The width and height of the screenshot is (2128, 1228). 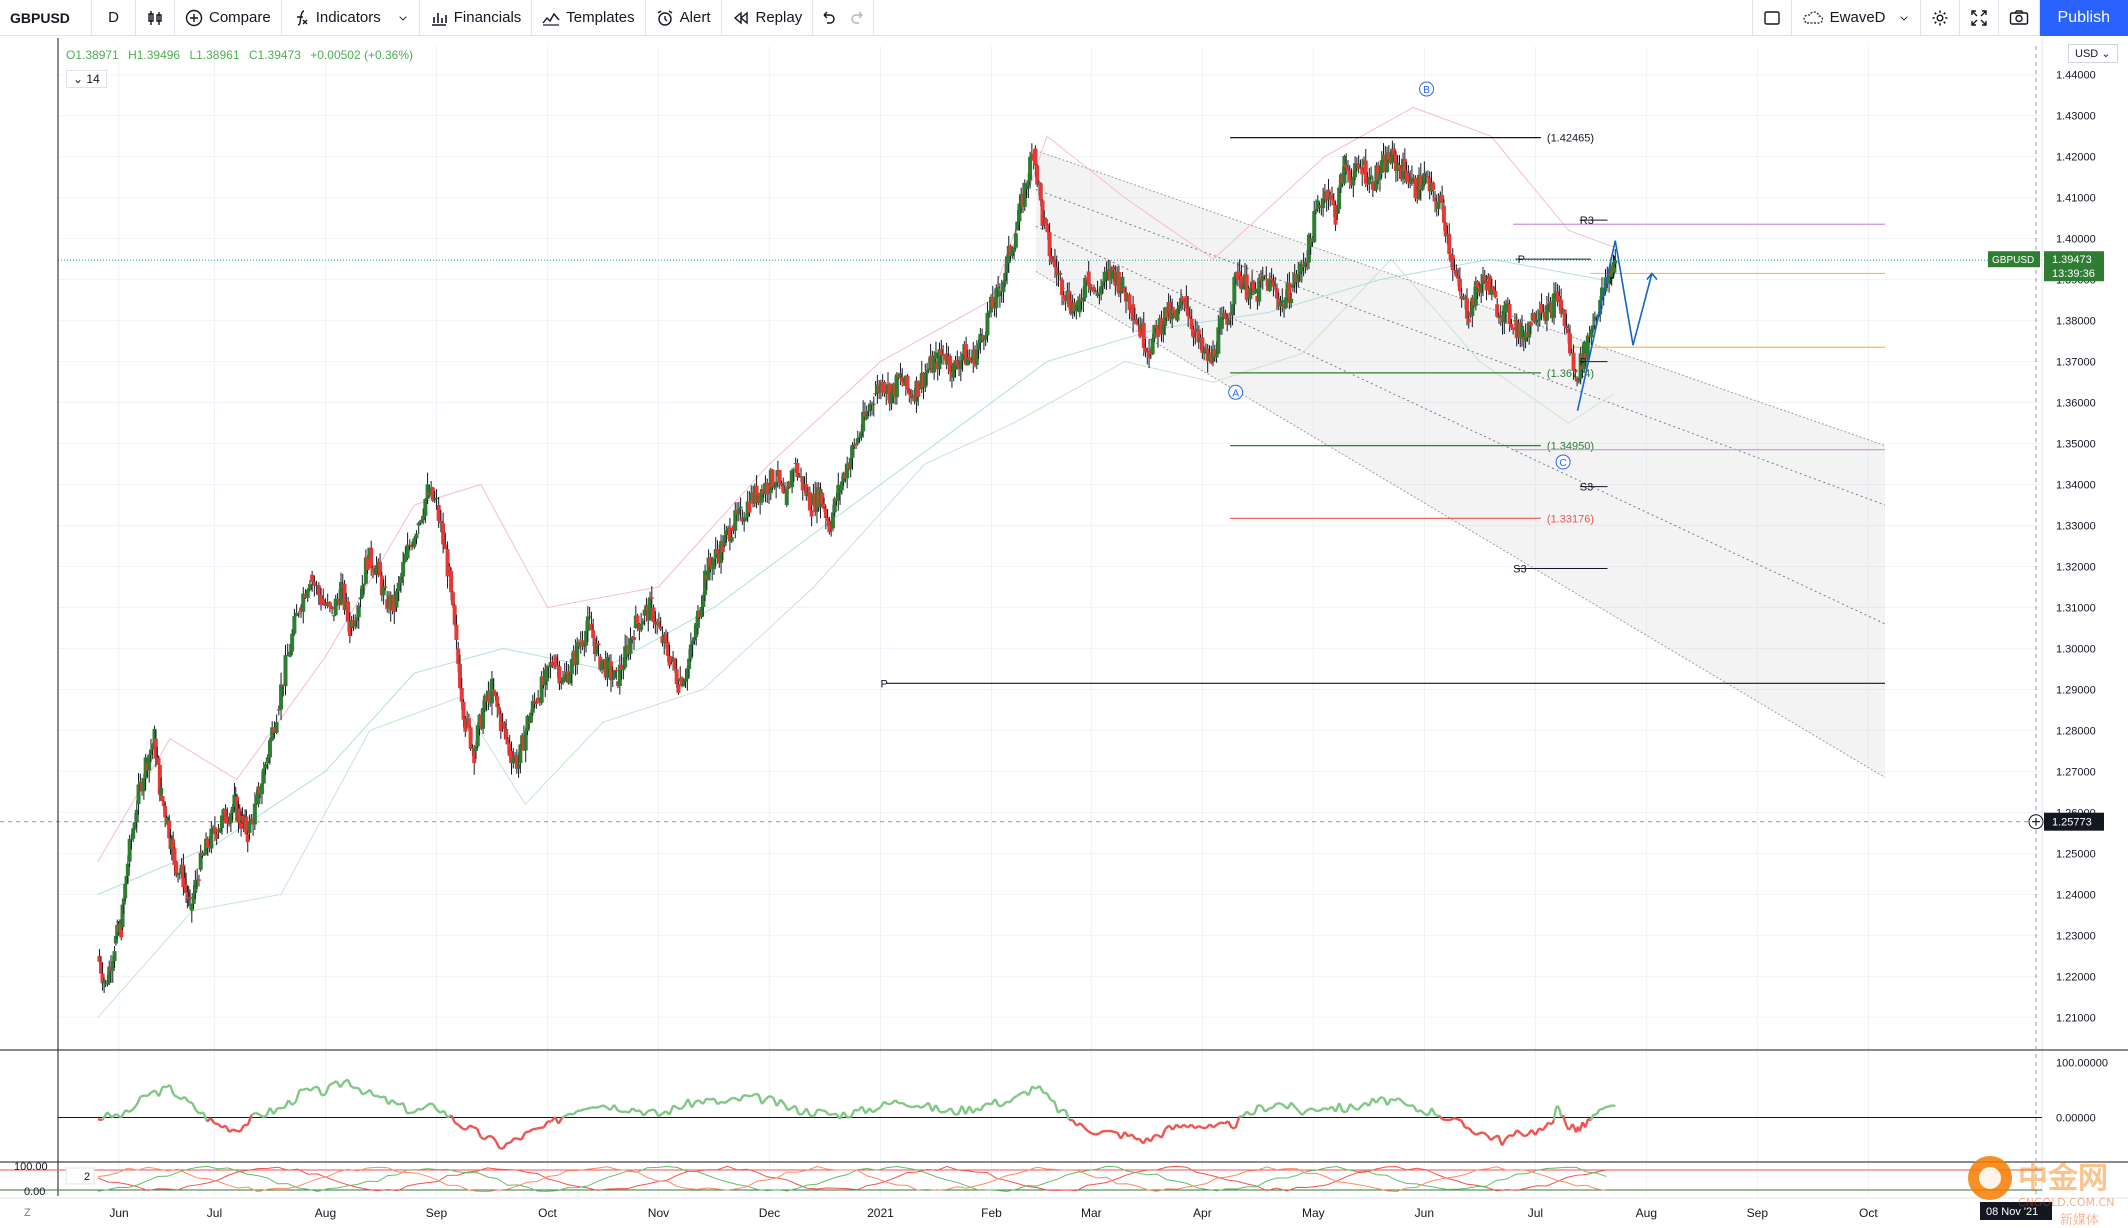 I want to click on redo-button, so click(x=859, y=18).